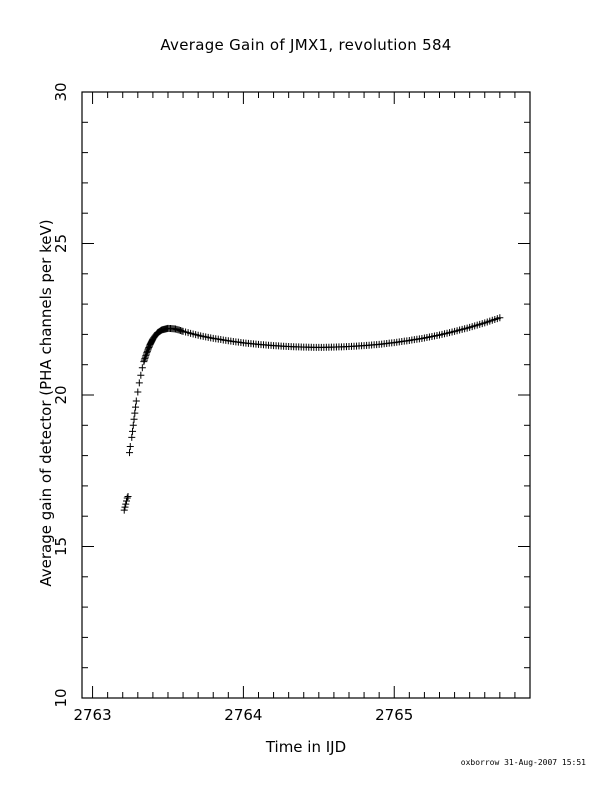 This screenshot has width=612, height=792. Describe the element at coordinates (61, 243) in the screenshot. I see `y-tick-label: 25` at that location.